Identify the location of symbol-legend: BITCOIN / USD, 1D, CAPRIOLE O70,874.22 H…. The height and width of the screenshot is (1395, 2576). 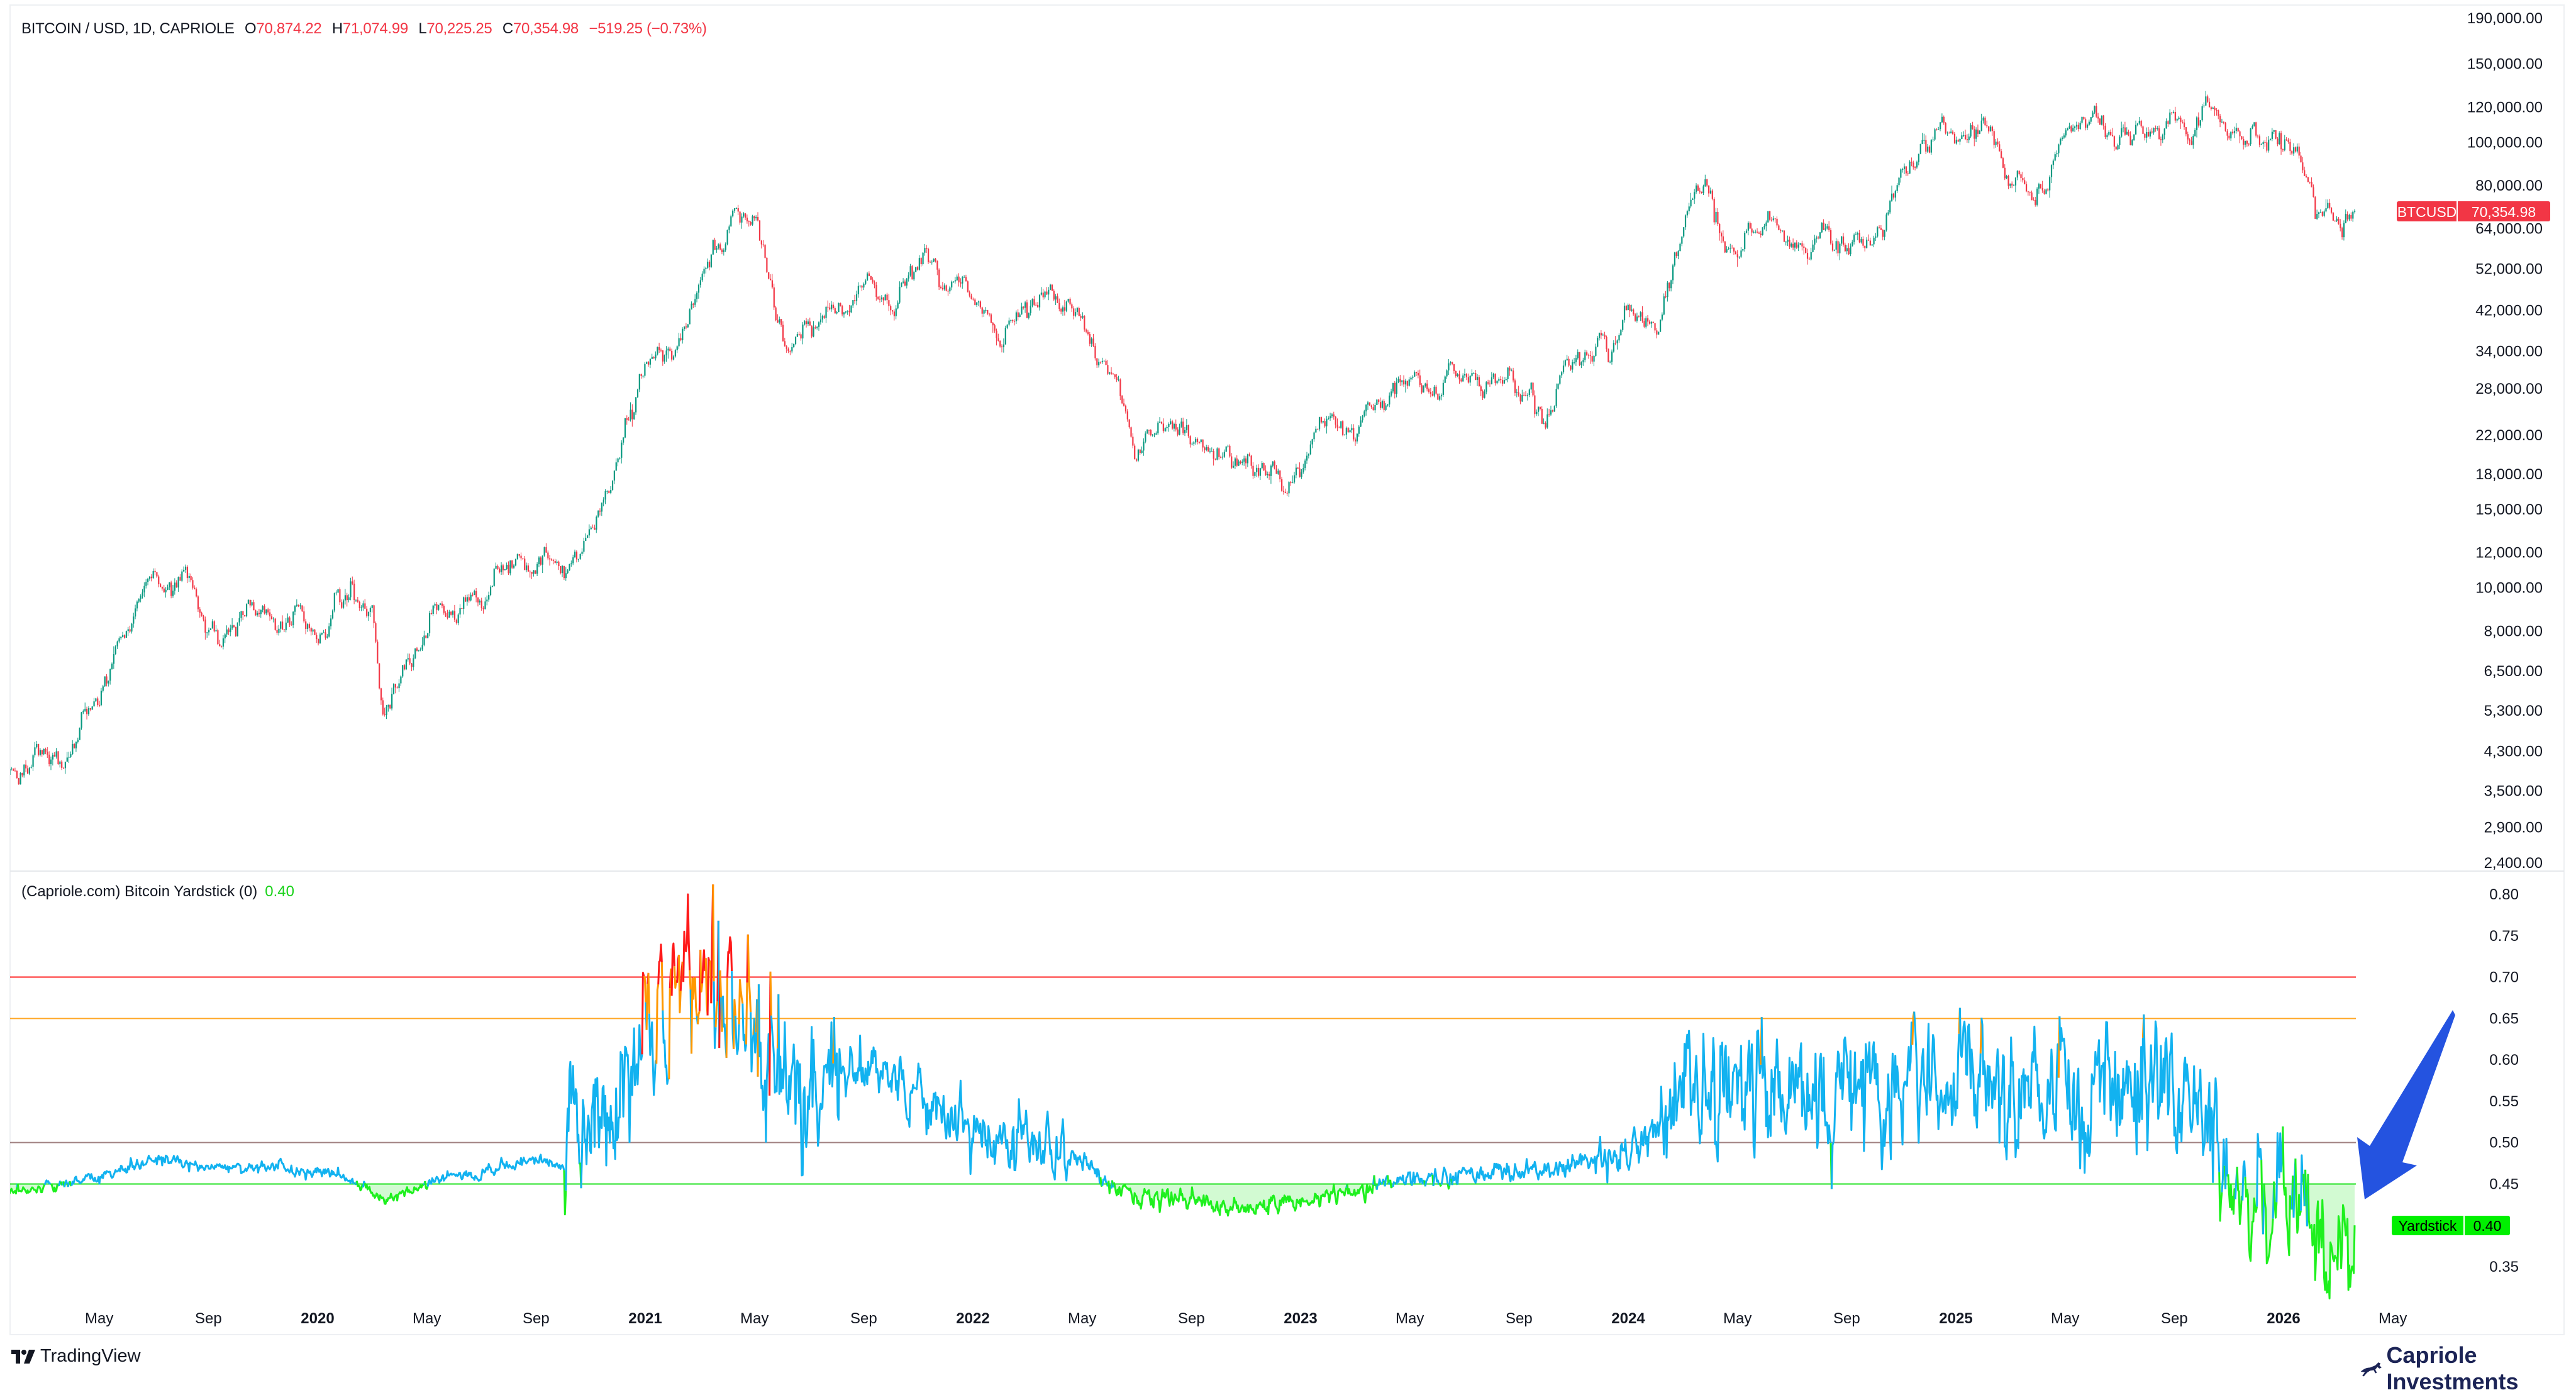
(364, 29).